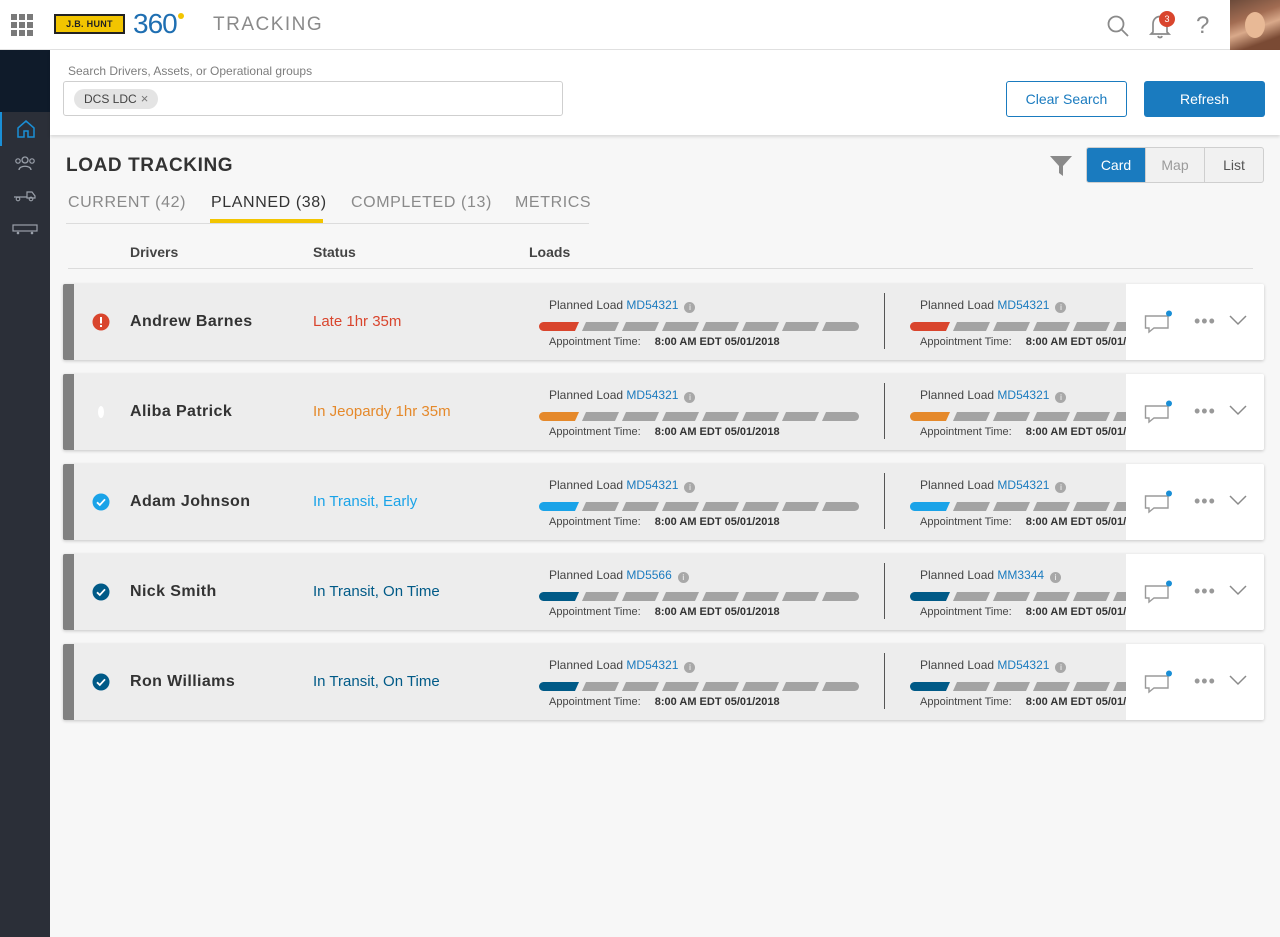  I want to click on load-divider, so click(884, 591).